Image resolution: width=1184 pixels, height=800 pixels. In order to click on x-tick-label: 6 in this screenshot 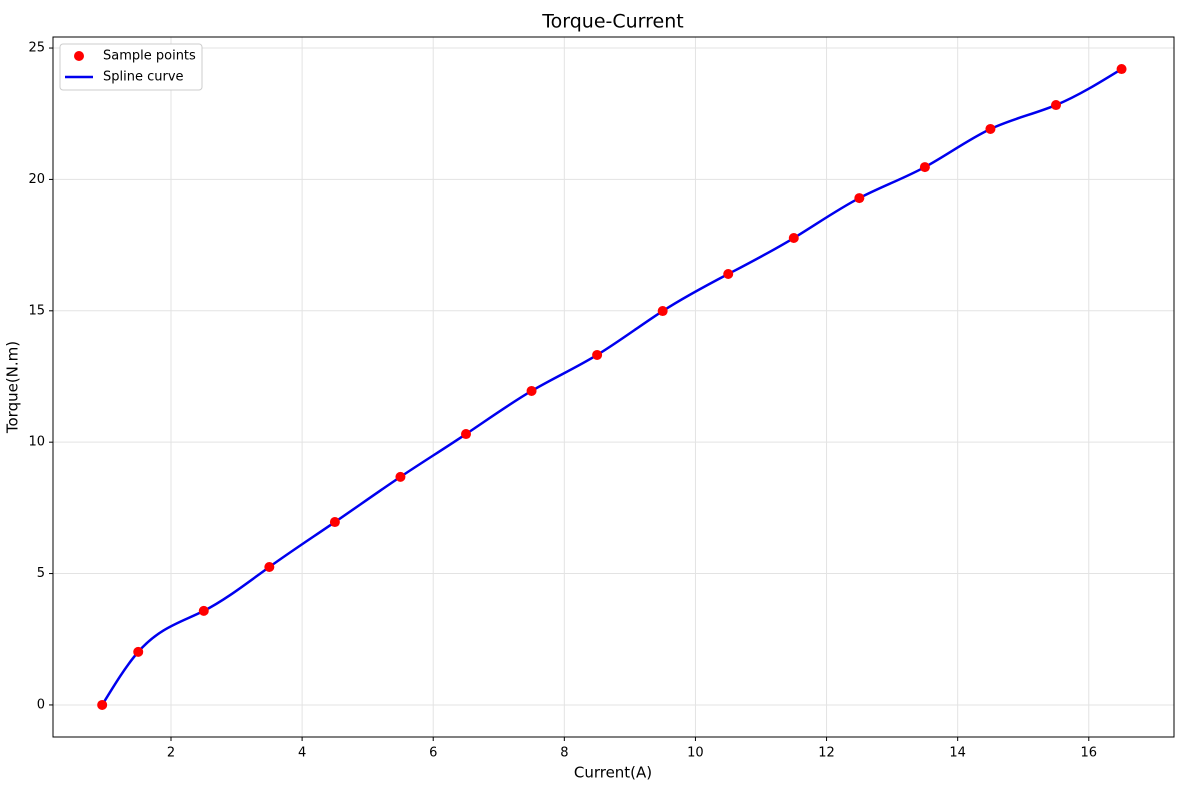, I will do `click(433, 753)`.